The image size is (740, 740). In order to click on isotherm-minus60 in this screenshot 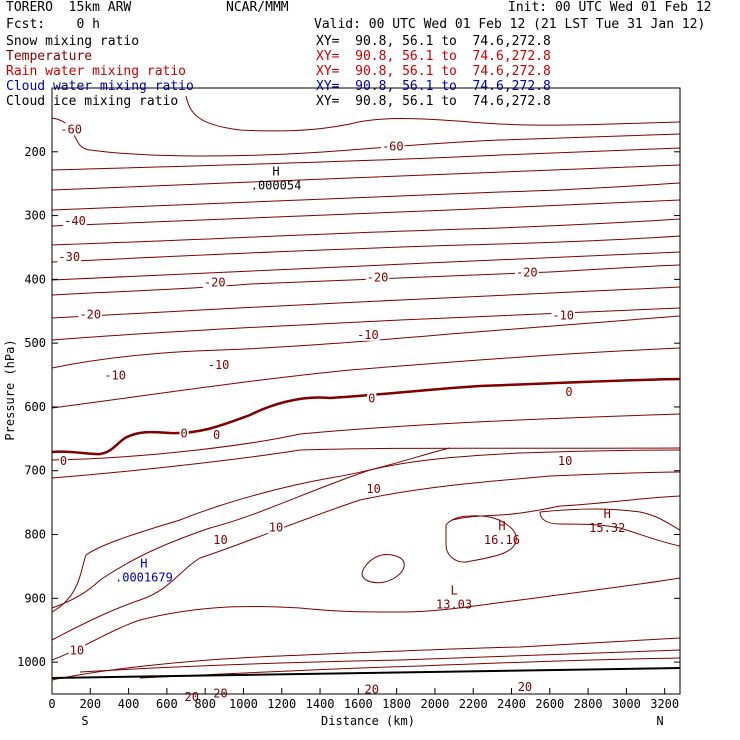, I will do `click(366, 137)`.